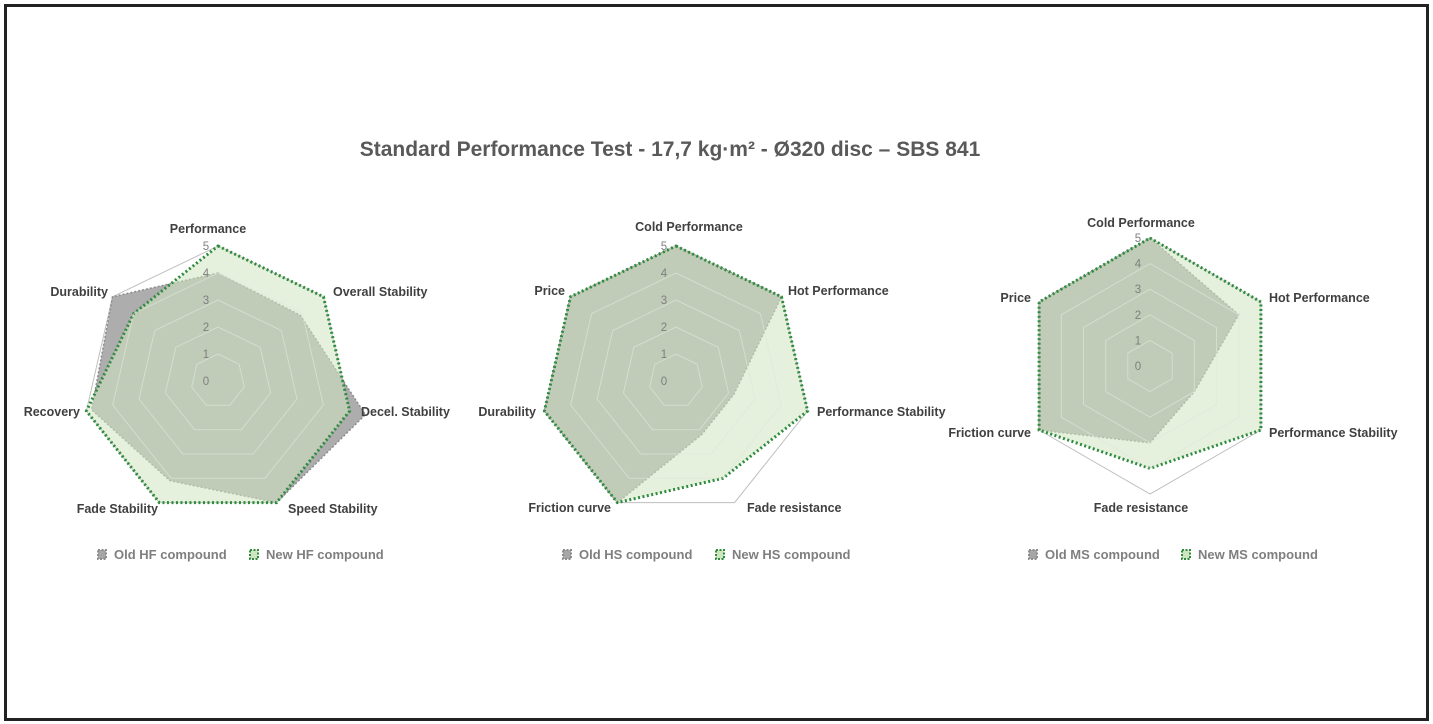  What do you see at coordinates (405, 412) in the screenshot?
I see `category-label: Decel. Stability` at bounding box center [405, 412].